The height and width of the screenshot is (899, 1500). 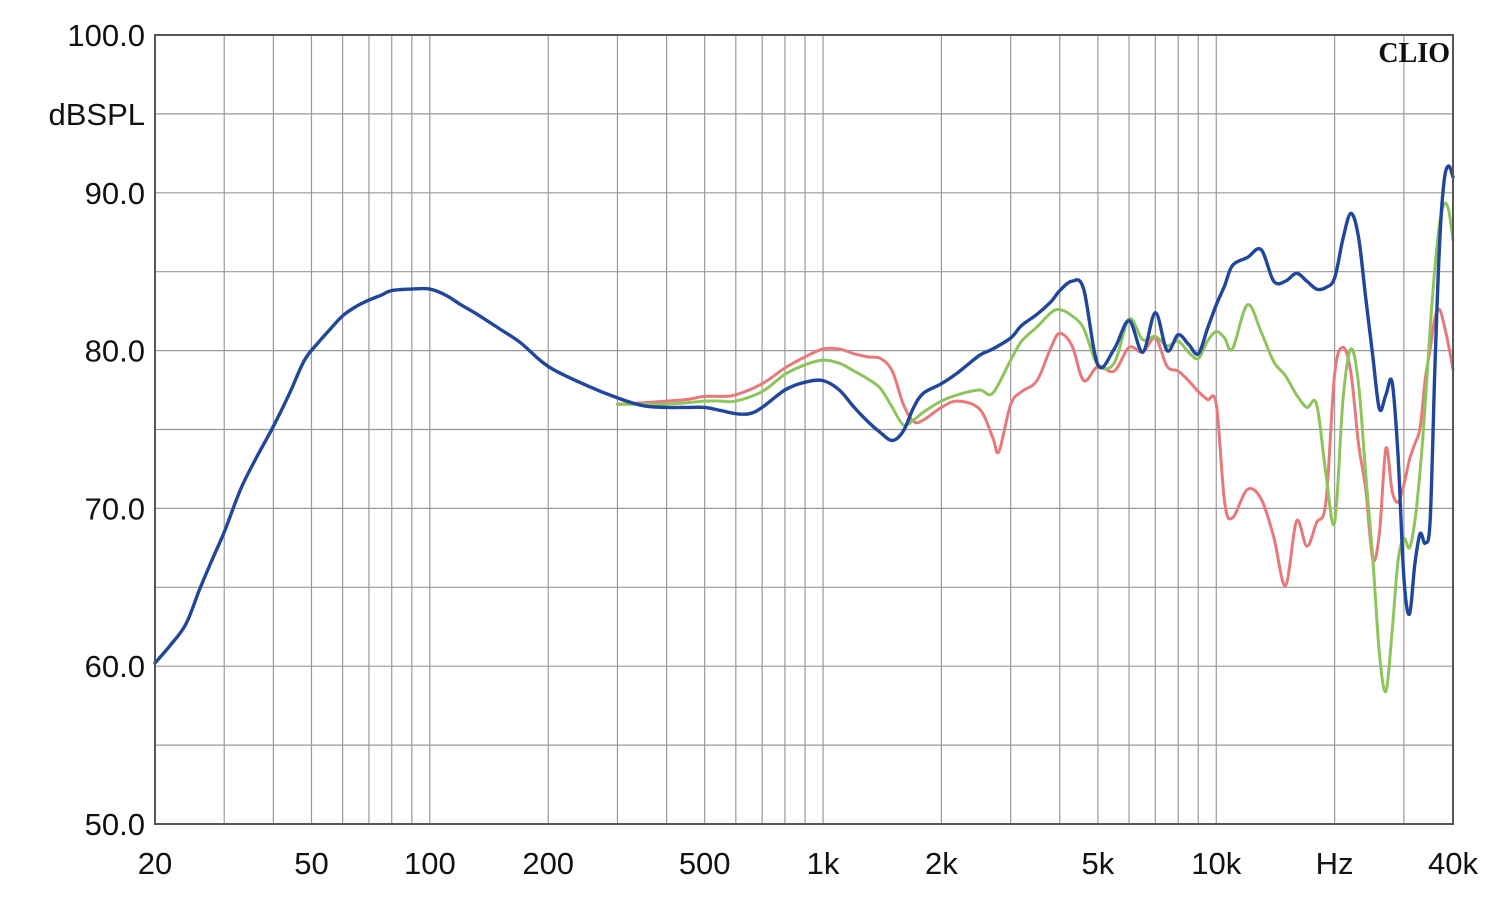 What do you see at coordinates (1414, 53) in the screenshot?
I see `brand-label: CLIO` at bounding box center [1414, 53].